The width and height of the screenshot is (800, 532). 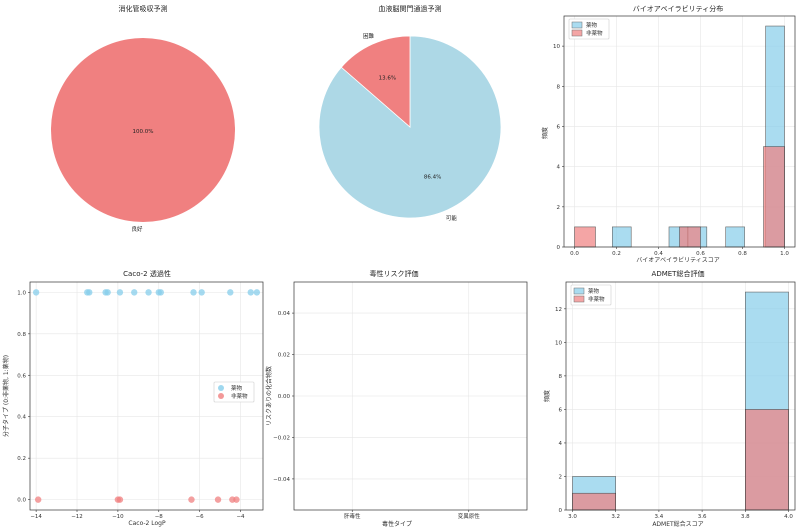 What do you see at coordinates (572, 517) in the screenshot?
I see `x-tick-label-0: 3.0` at bounding box center [572, 517].